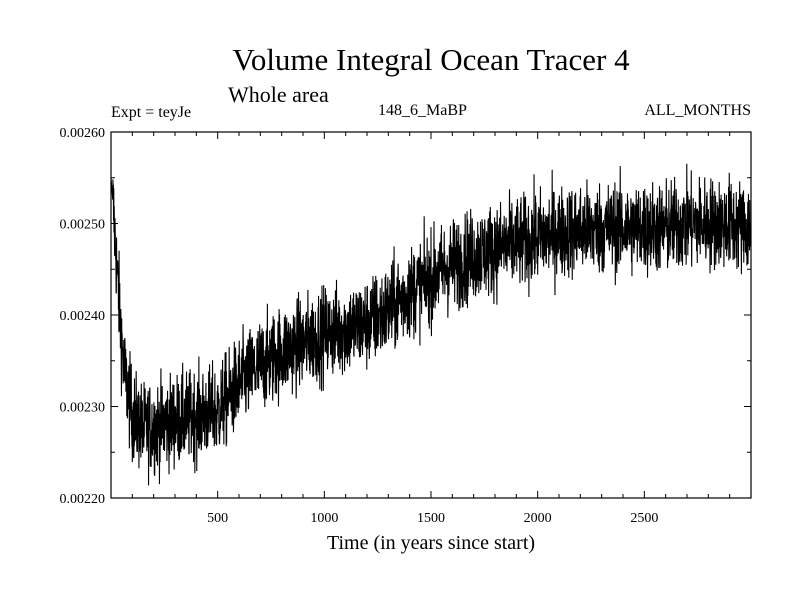 This screenshot has width=800, height=600. Describe the element at coordinates (83, 133) in the screenshot. I see `y-tick-label: 0.00260` at that location.